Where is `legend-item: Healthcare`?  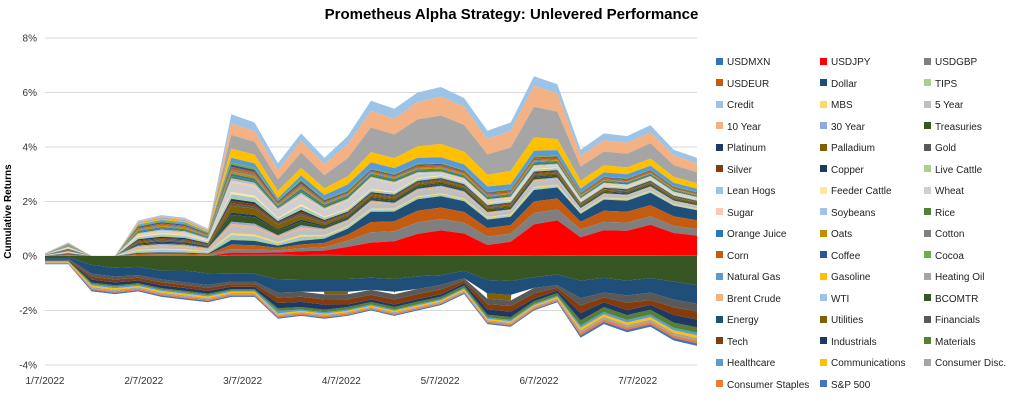 legend-item: Healthcare is located at coordinates (745, 366).